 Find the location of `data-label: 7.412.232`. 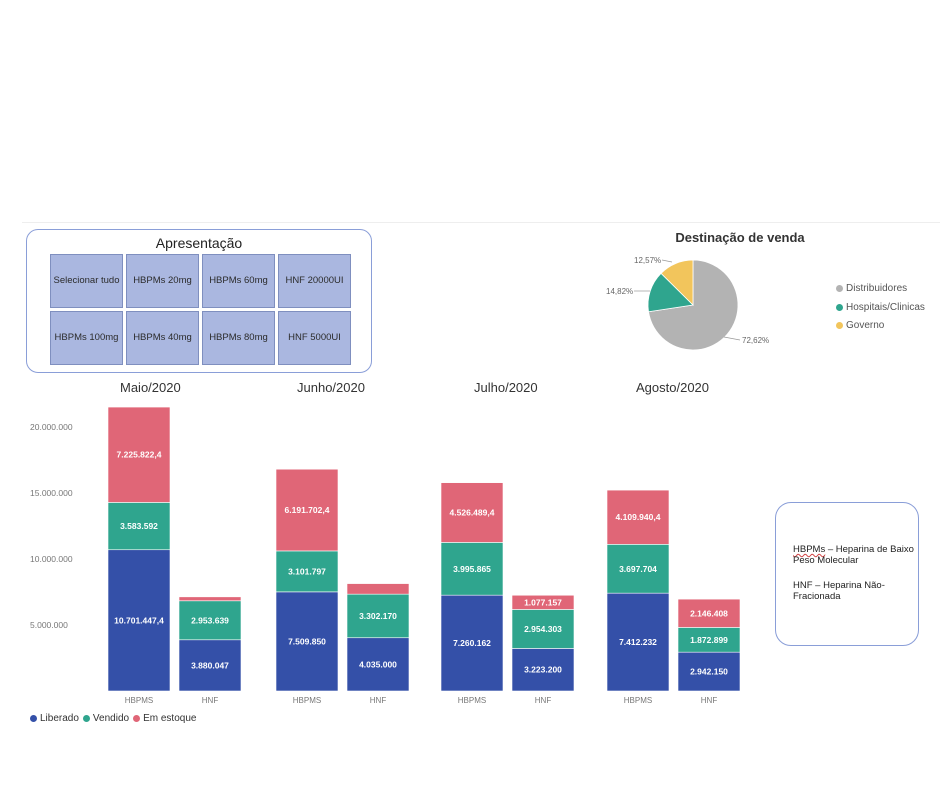

data-label: 7.412.232 is located at coordinates (638, 642).